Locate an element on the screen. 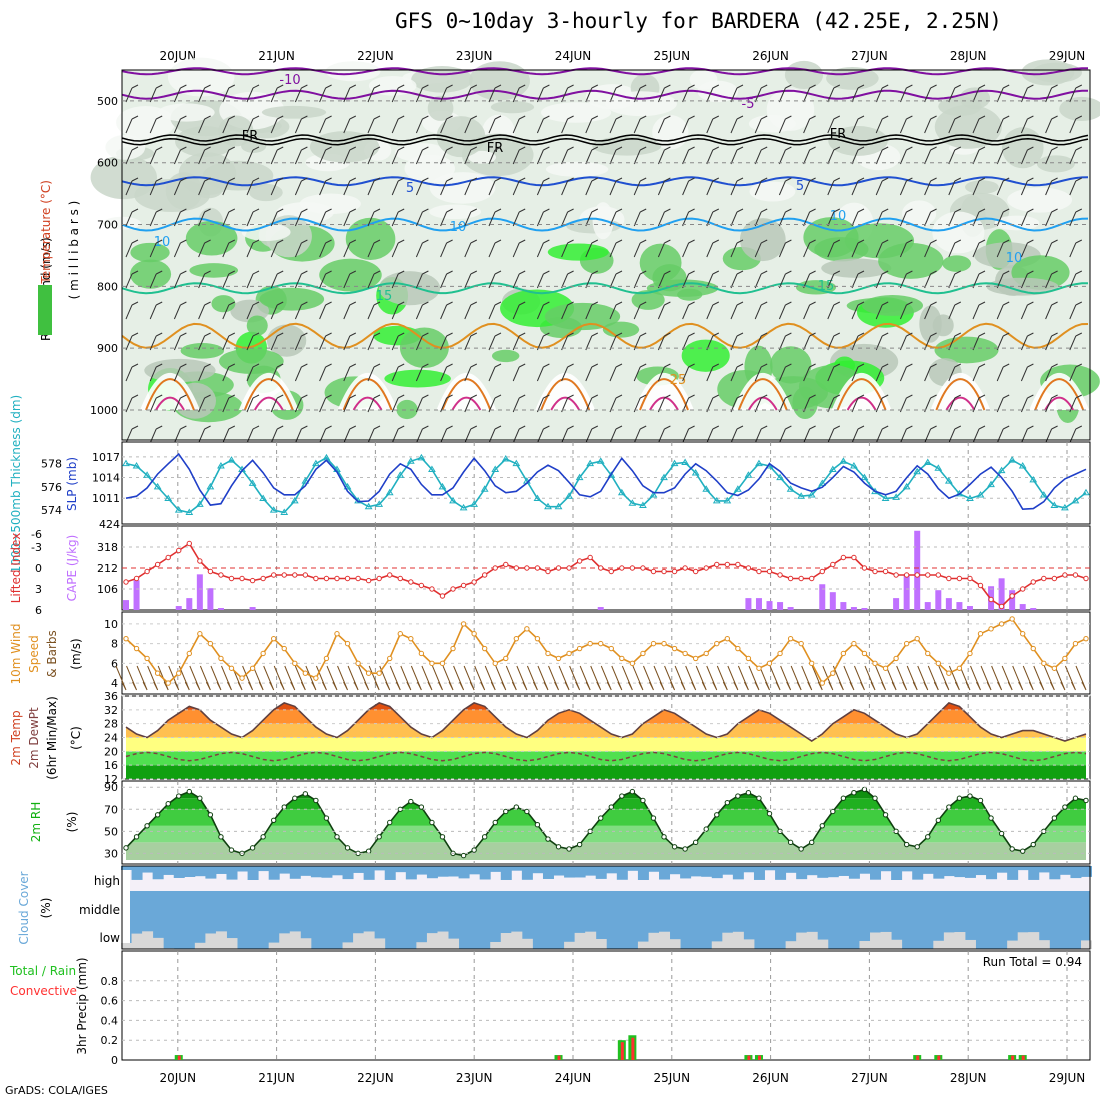 Image resolution: width=1100 pixels, height=1100 pixels. precip-conv-bar is located at coordinates (759, 1057).